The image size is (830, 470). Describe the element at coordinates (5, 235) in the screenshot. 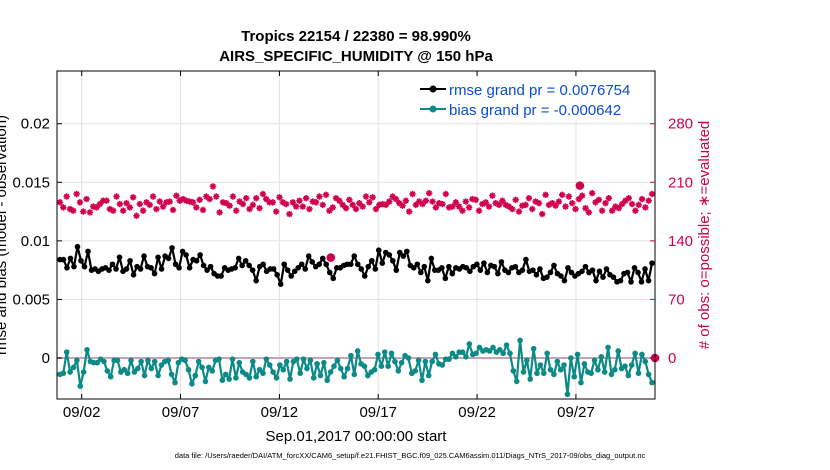

I see `y-axis-left-label: rmse and bias (model - observation)` at that location.